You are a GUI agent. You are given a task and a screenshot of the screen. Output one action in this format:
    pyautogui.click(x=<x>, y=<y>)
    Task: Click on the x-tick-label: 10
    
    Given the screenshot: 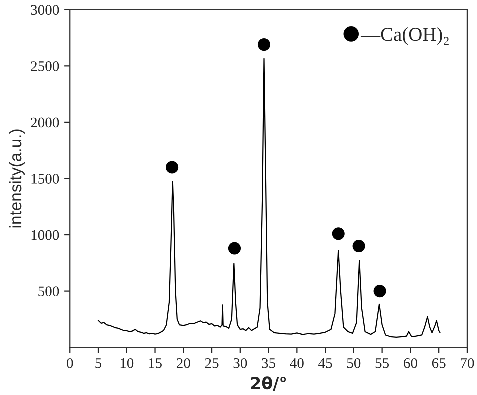 What is the action you would take?
    pyautogui.click(x=127, y=363)
    